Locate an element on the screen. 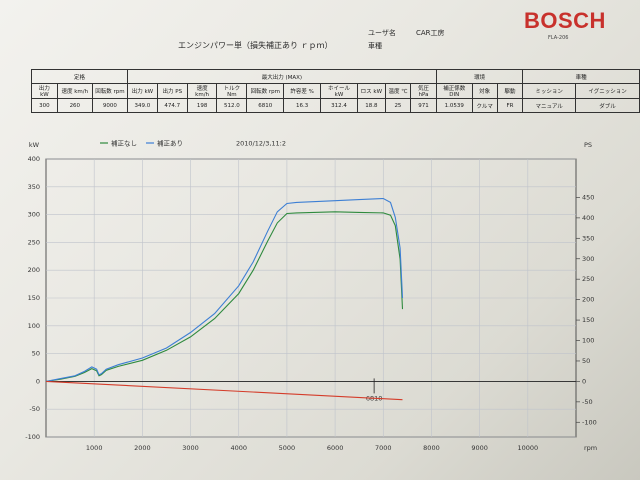 The image size is (640, 480). spec-value-cell: 474.7 is located at coordinates (172, 105).